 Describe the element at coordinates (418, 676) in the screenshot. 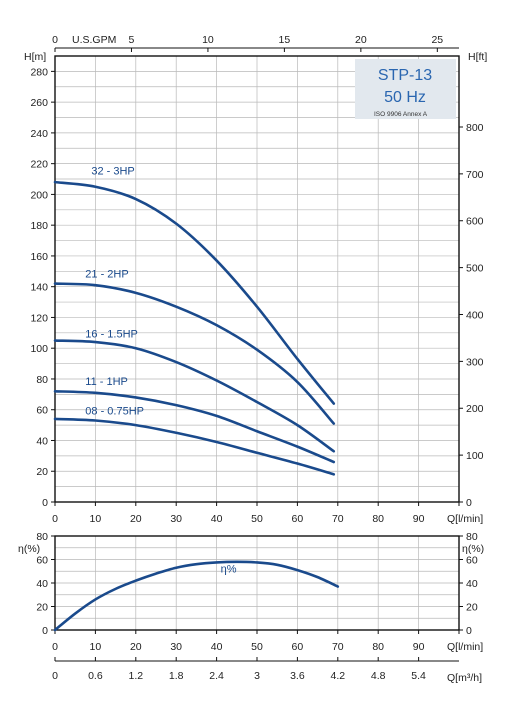

I see `m3h-tick-label-9: 5.4` at that location.